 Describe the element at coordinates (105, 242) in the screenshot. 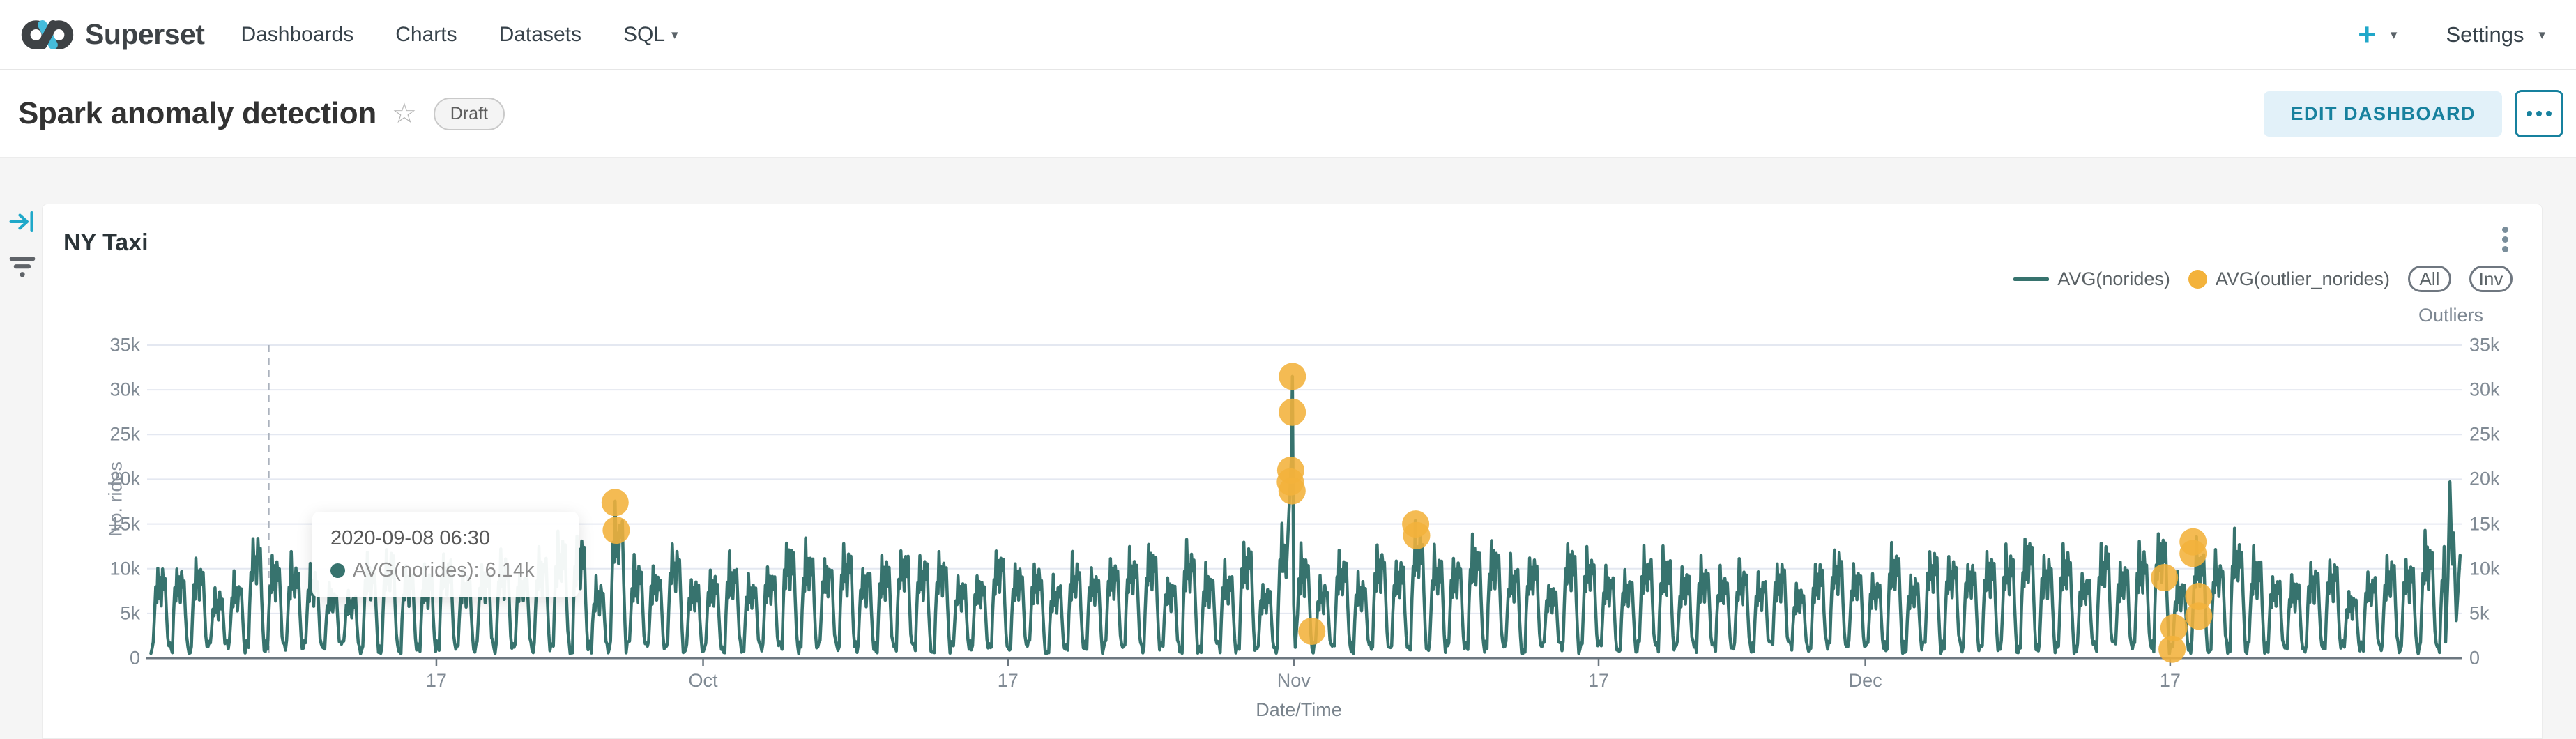

I see `chart-title: NY Taxi` at that location.